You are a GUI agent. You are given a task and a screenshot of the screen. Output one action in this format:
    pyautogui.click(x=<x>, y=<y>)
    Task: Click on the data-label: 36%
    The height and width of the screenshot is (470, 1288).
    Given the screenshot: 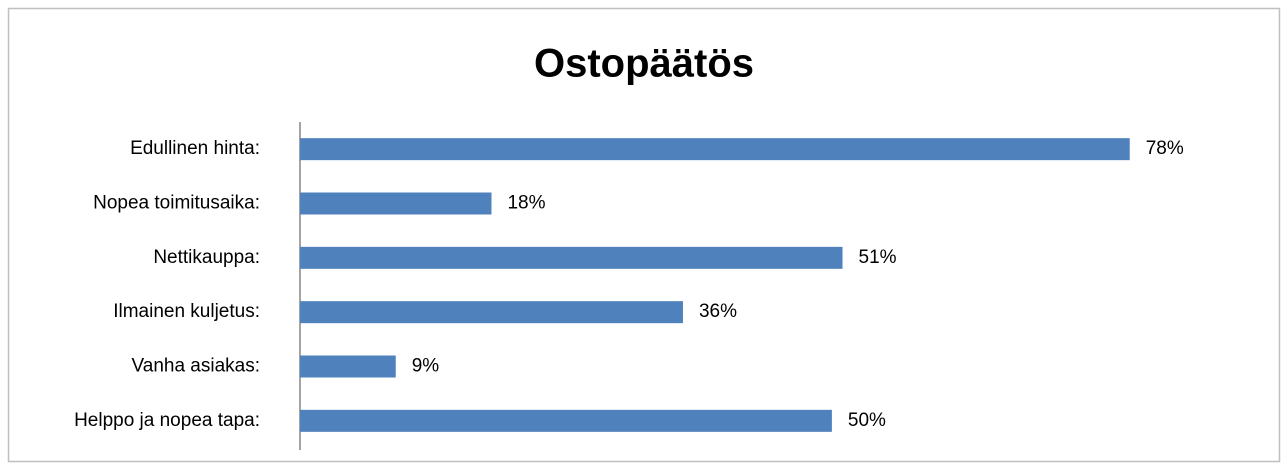 What is the action you would take?
    pyautogui.click(x=718, y=311)
    